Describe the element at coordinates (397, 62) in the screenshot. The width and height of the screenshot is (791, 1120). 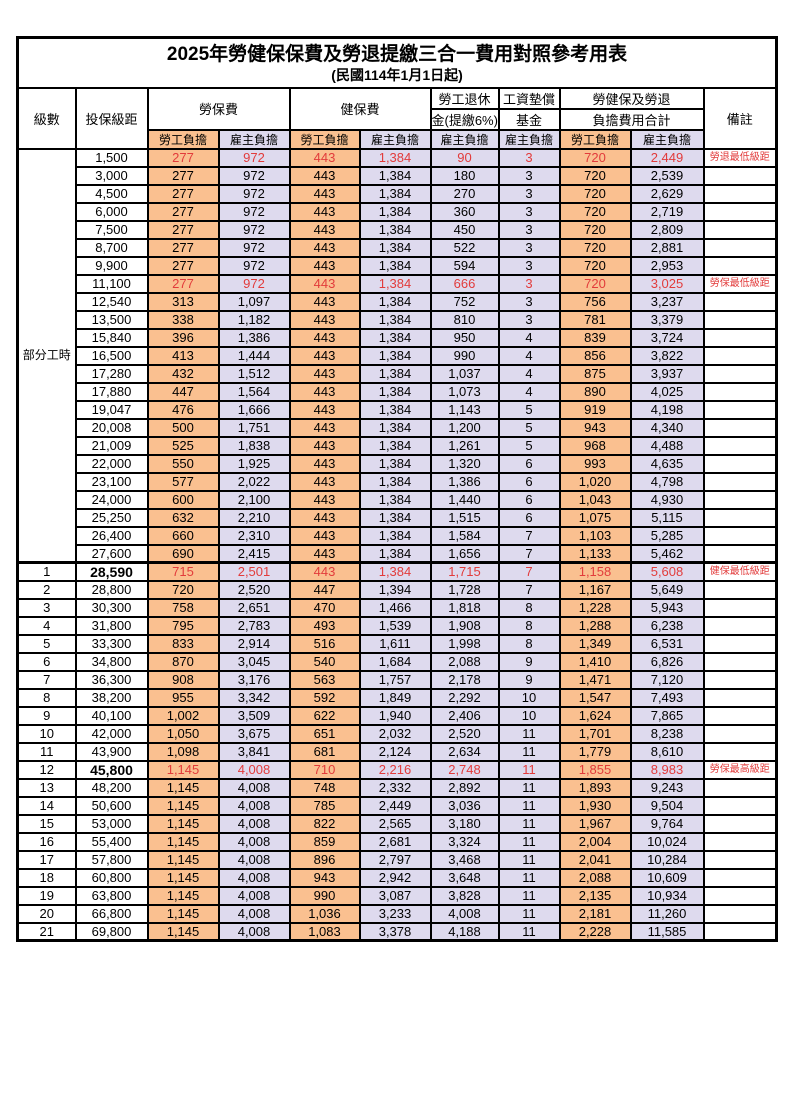
I see `table-title-cell: 2025年勞健保保費及勞退提繳三合一費用對照參考用表 (民國114年1月1日起)` at that location.